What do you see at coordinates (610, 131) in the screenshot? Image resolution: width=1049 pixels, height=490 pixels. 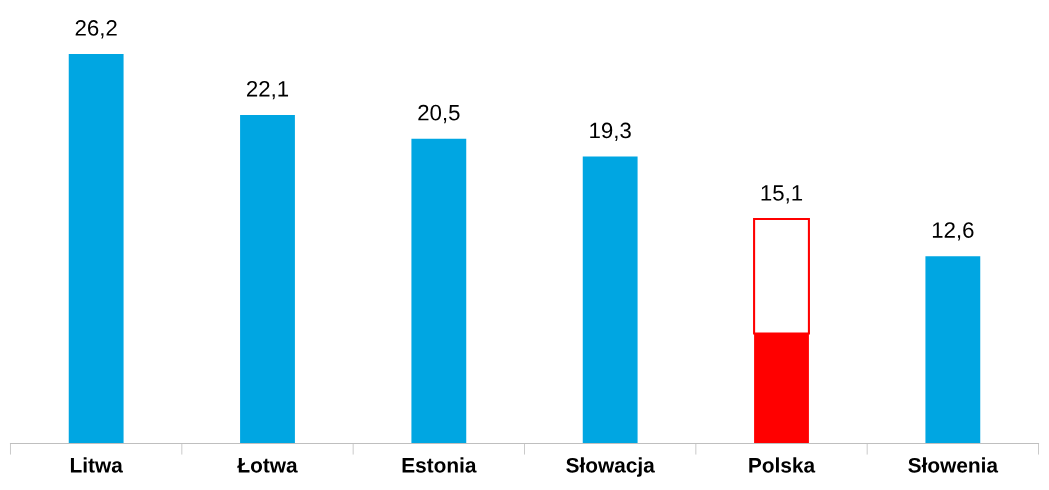 I see `data-label: 19,3` at bounding box center [610, 131].